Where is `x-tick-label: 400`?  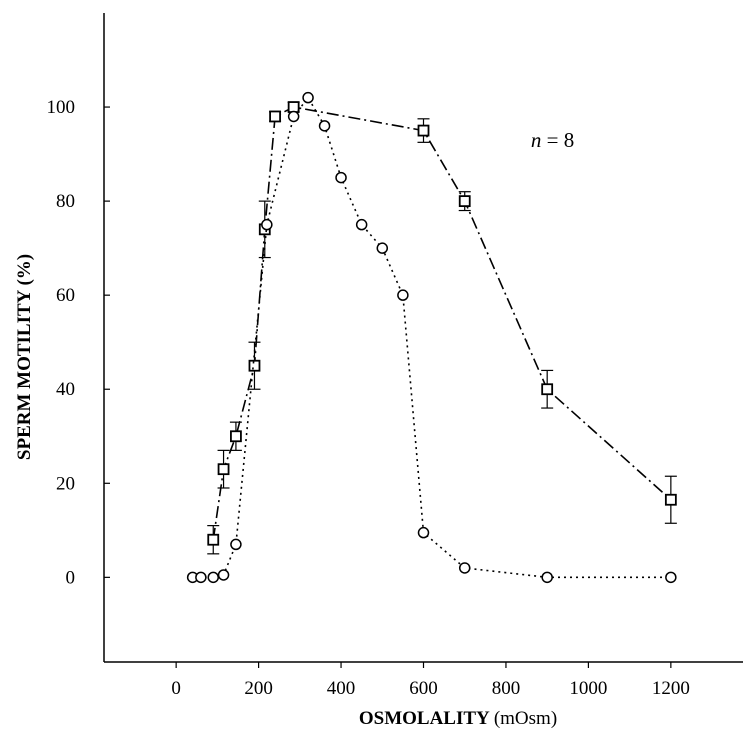
x-tick-label: 400 is located at coordinates (341, 688).